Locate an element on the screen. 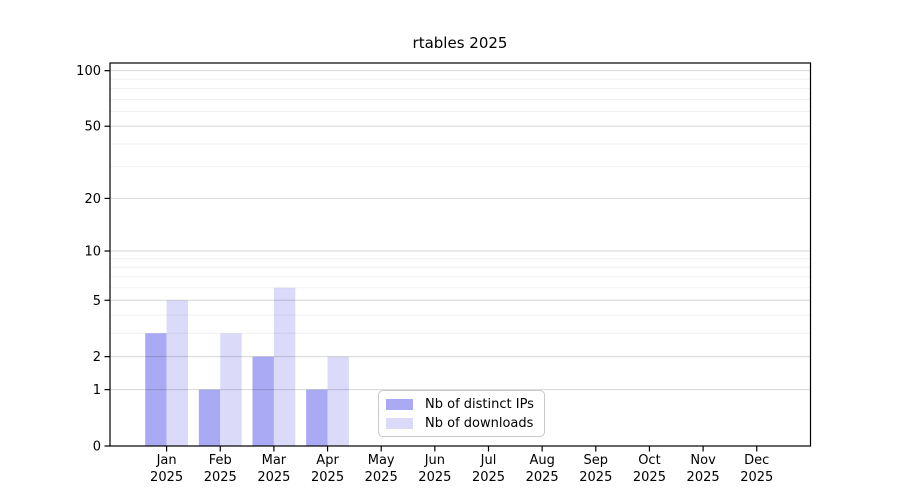 This screenshot has height=500, width=900. bar-downloads-feb is located at coordinates (231, 389).